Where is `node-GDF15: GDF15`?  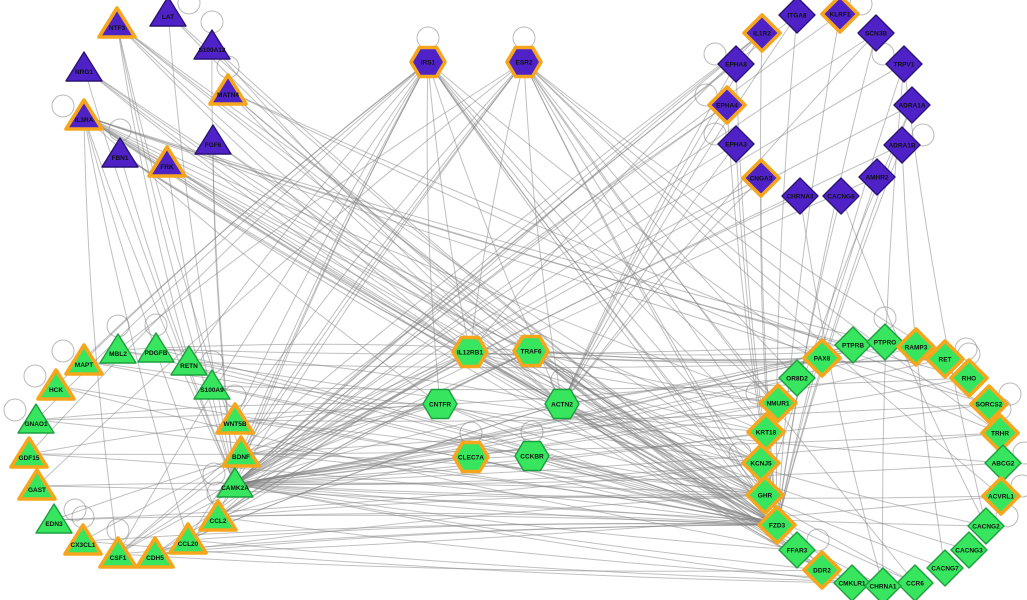
node-GDF15: GDF15 is located at coordinates (29, 452).